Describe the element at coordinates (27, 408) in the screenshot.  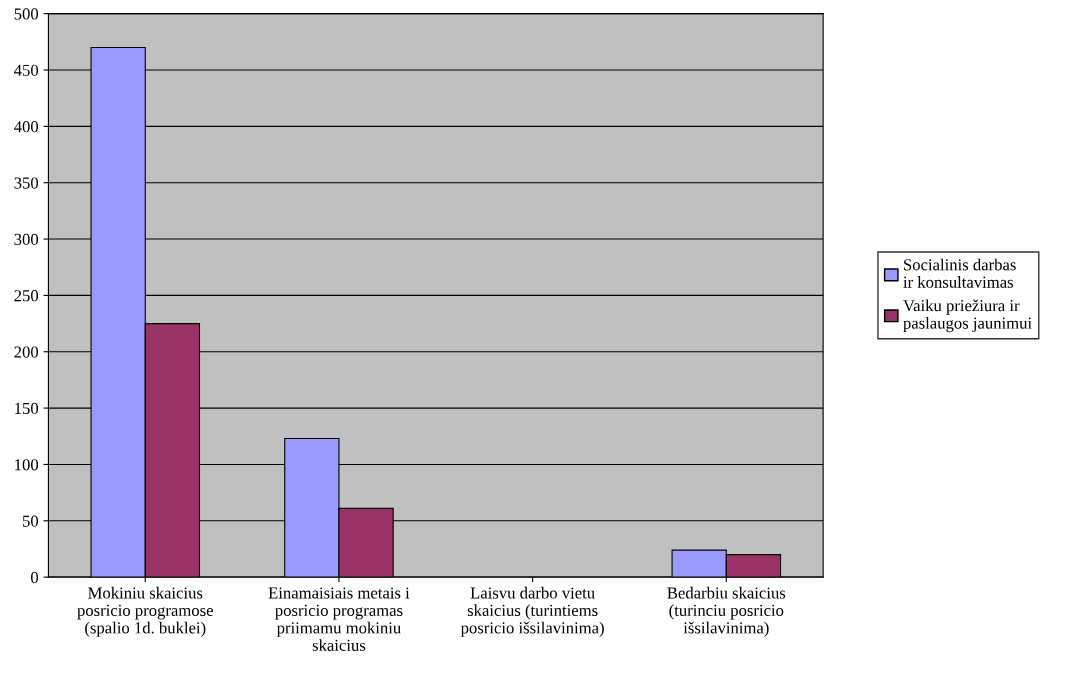
I see `y-tick-label: 150` at that location.